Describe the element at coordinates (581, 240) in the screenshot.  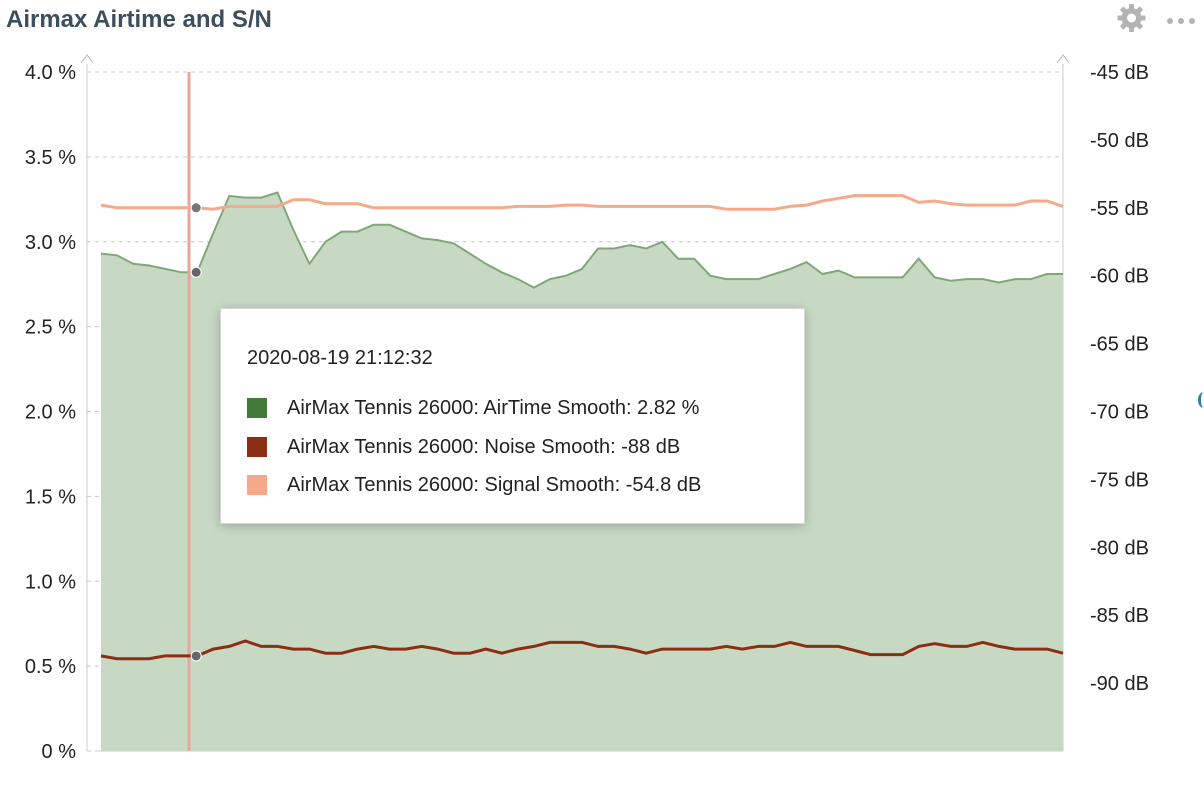
I see `airtime-line` at that location.